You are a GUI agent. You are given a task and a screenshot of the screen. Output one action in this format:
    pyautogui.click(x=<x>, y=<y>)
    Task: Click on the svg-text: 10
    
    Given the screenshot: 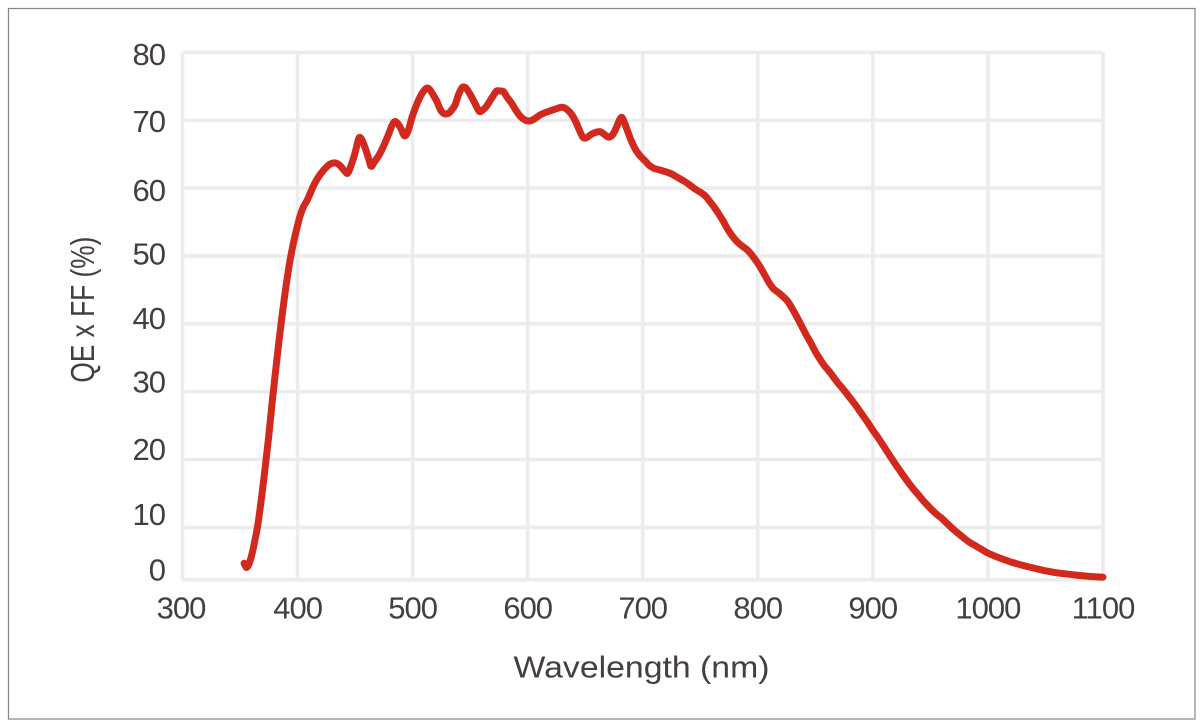 What is the action you would take?
    pyautogui.click(x=149, y=514)
    